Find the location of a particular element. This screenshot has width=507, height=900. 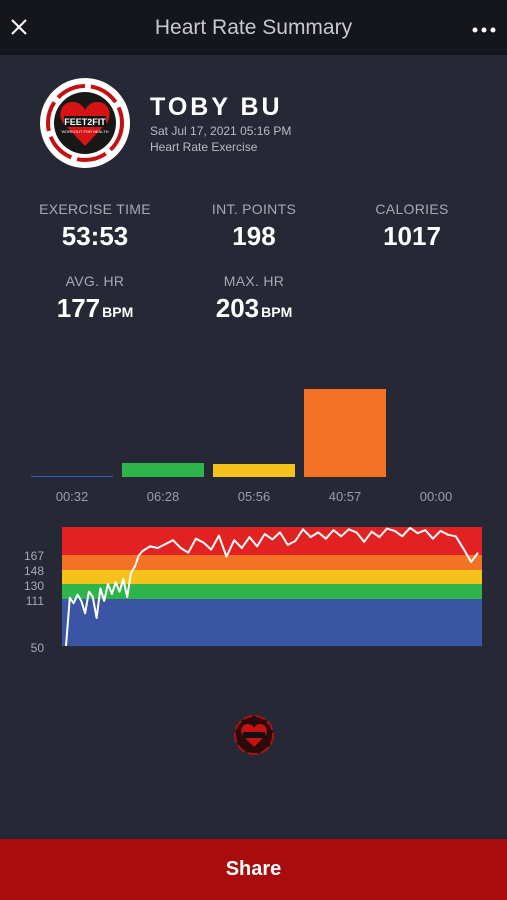

hr-series-line is located at coordinates (272, 586).